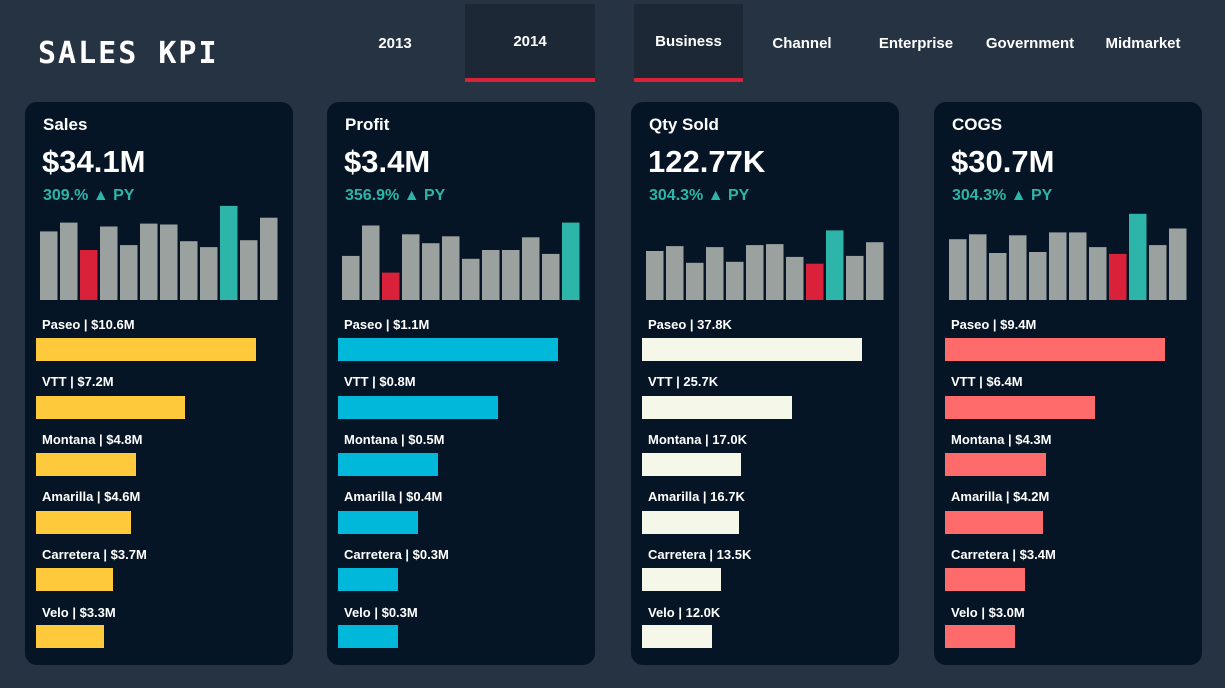  I want to click on product-bar-label: Velo | $3.0M, so click(988, 612).